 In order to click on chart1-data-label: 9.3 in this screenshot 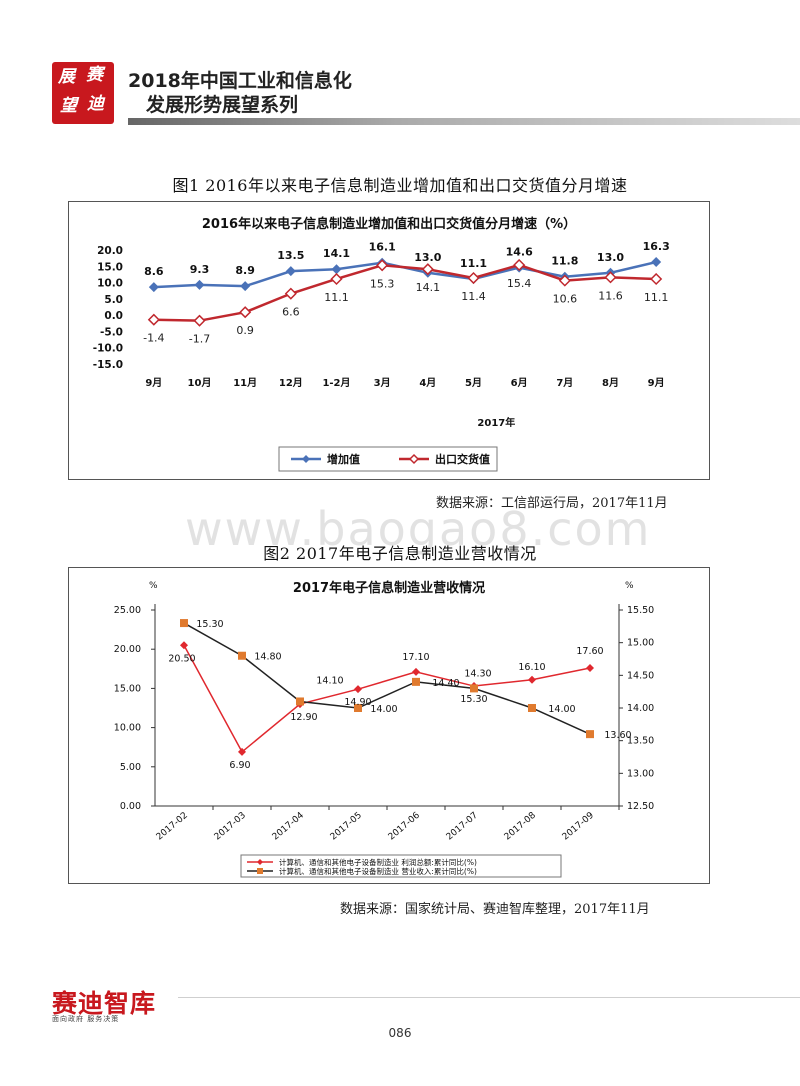, I will do `click(200, 269)`.